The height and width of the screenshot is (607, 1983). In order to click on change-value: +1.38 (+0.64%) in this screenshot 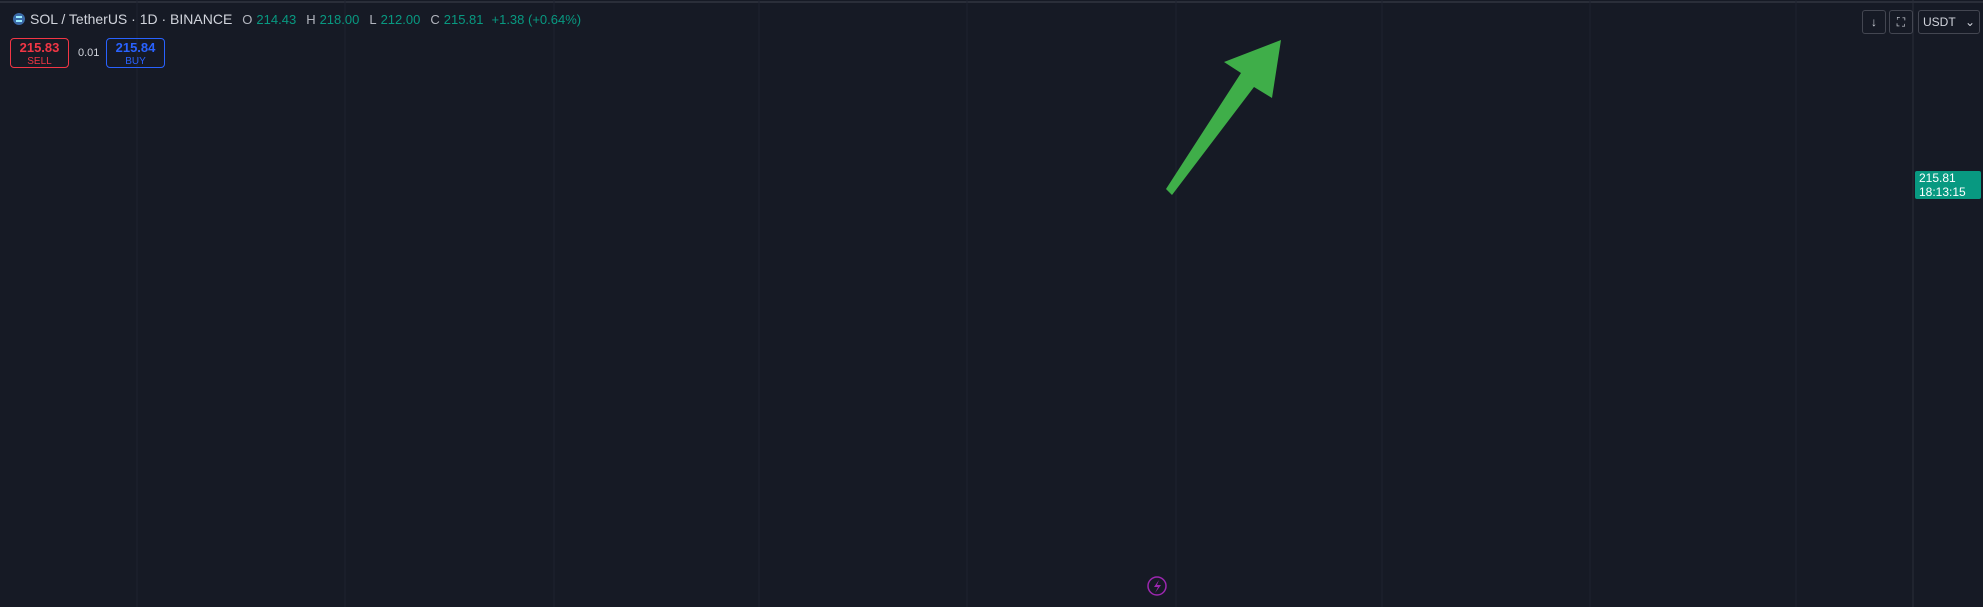, I will do `click(536, 19)`.